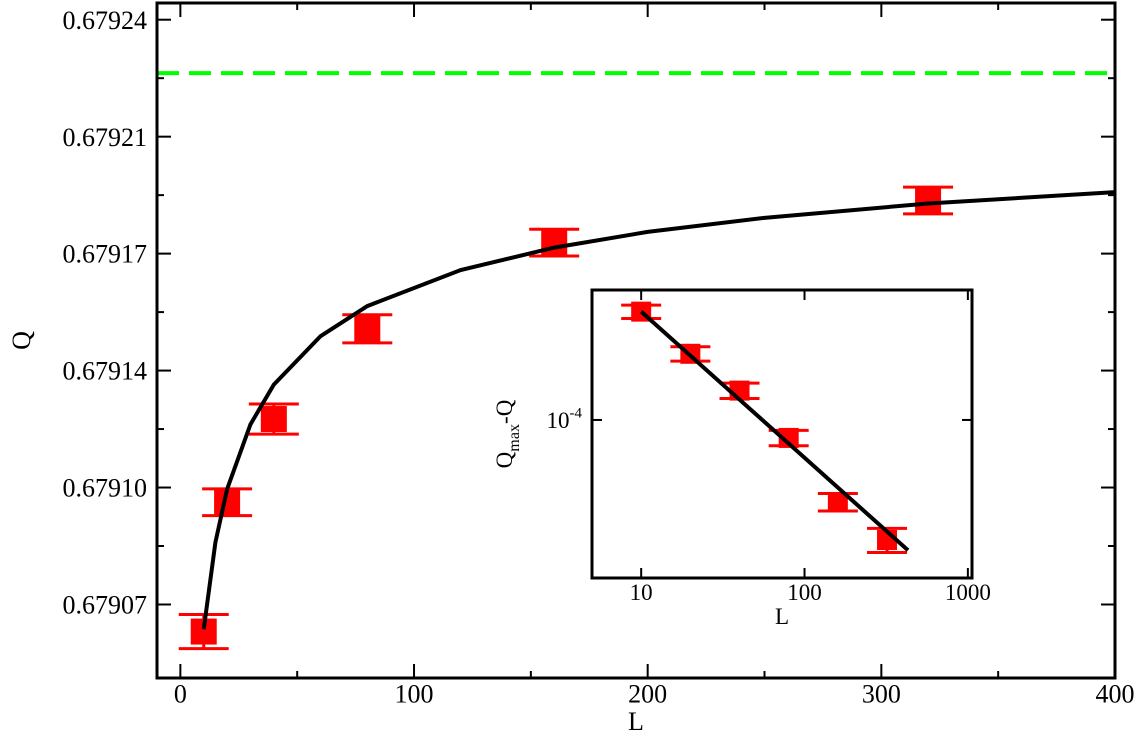 The width and height of the screenshot is (1144, 743). What do you see at coordinates (180, 694) in the screenshot?
I see `x-tick-label: 0` at bounding box center [180, 694].